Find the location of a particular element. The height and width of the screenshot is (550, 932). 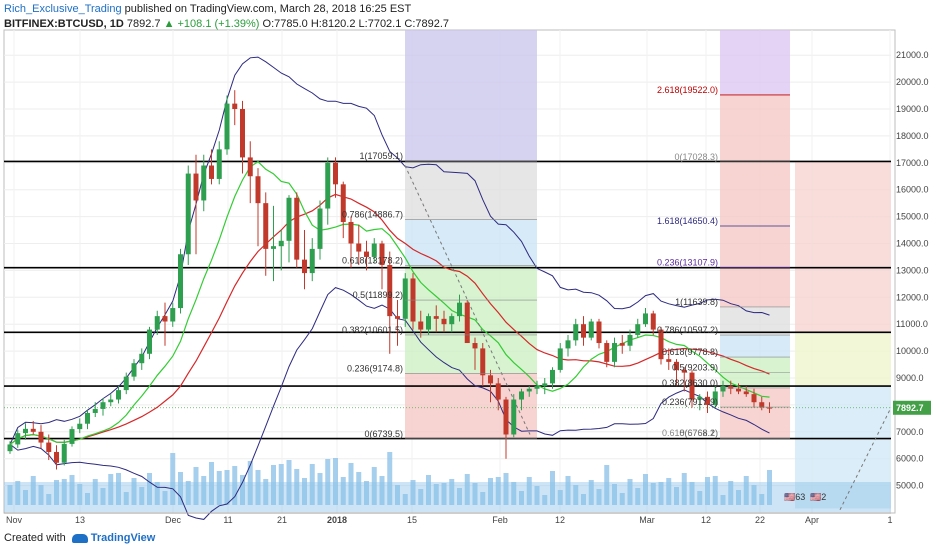

time-tick-label: Dec is located at coordinates (173, 520).